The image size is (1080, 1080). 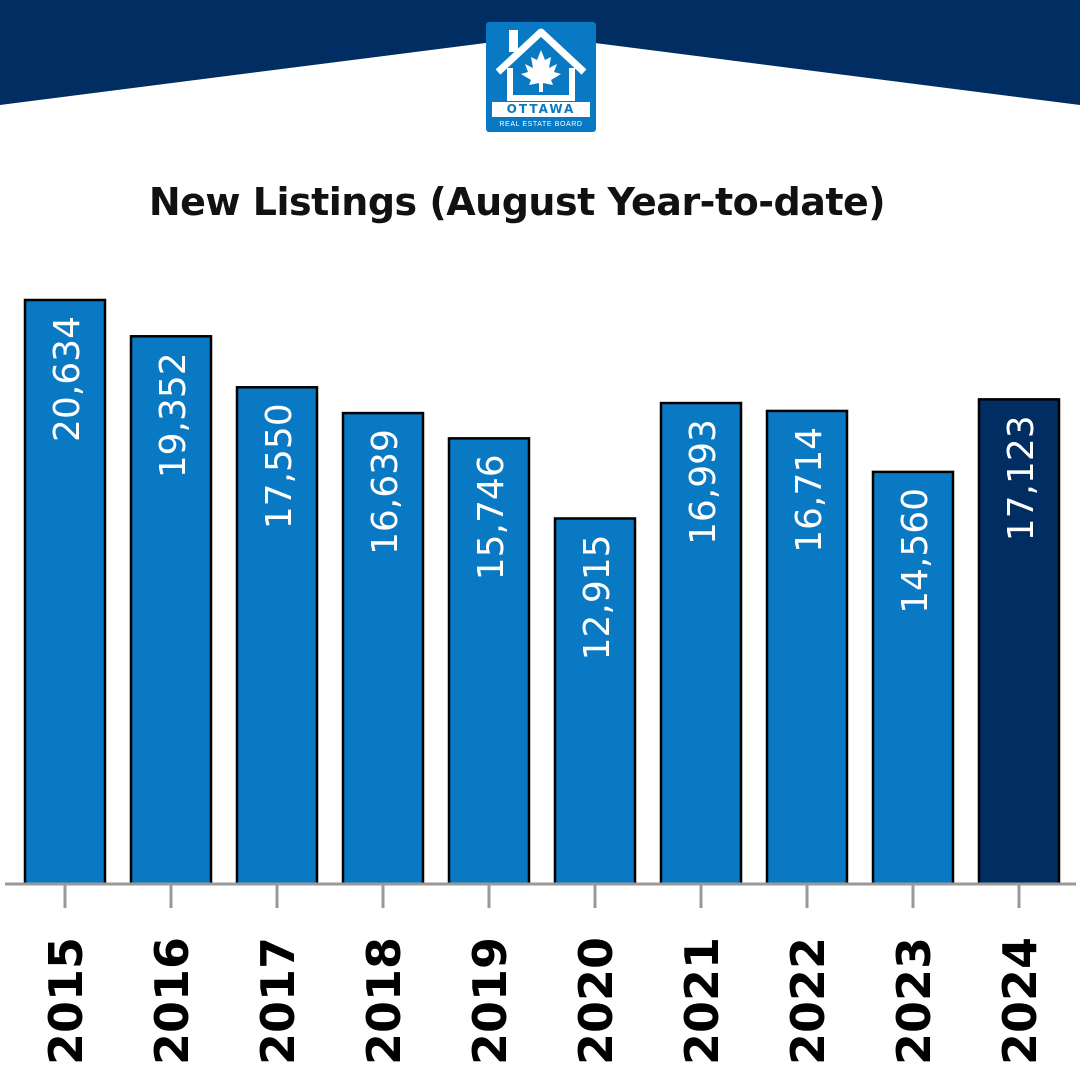 What do you see at coordinates (543, 1001) in the screenshot?
I see `x-axis-tick-labels: 2015 2016 2017 2018 2019 2020 2021 2022 2023 2024` at bounding box center [543, 1001].